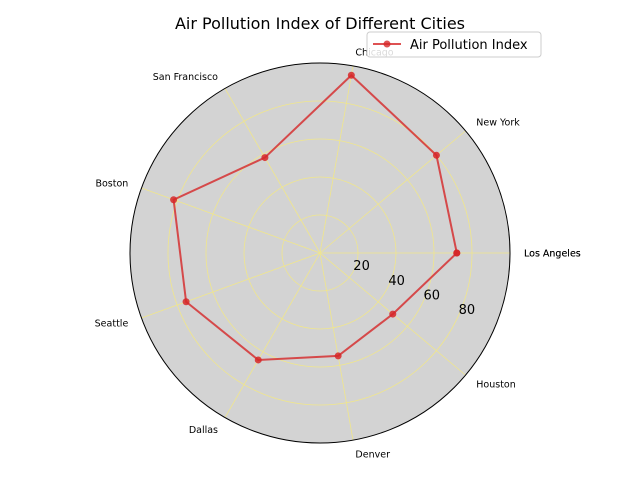 Image resolution: width=640 pixels, height=480 pixels. What do you see at coordinates (432, 295) in the screenshot?
I see `radial-tick-label: 60` at bounding box center [432, 295].